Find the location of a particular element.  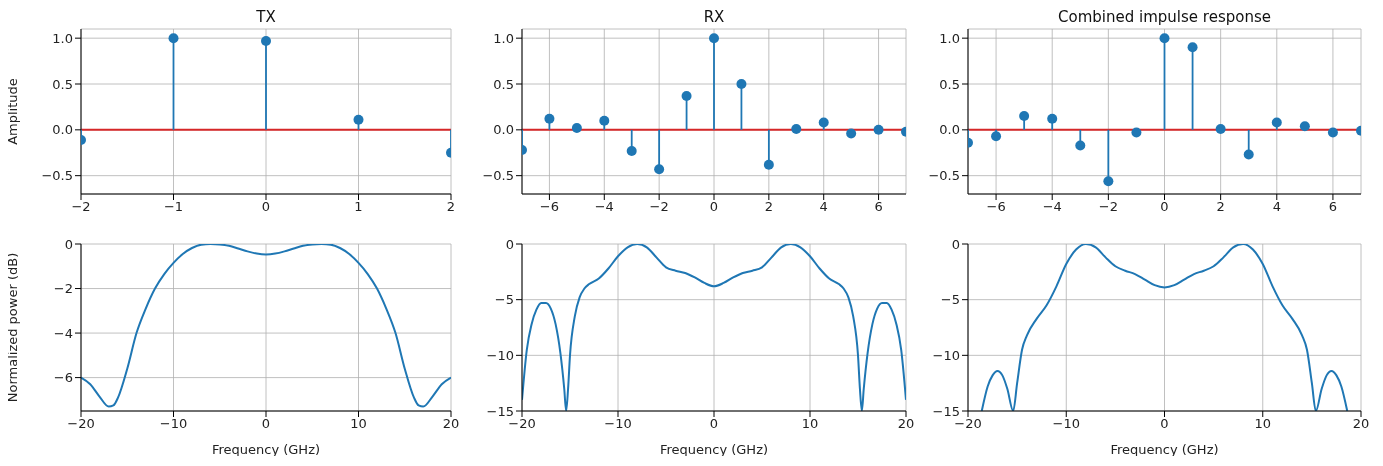

y-tick-label: −2 is located at coordinates (63, 289).